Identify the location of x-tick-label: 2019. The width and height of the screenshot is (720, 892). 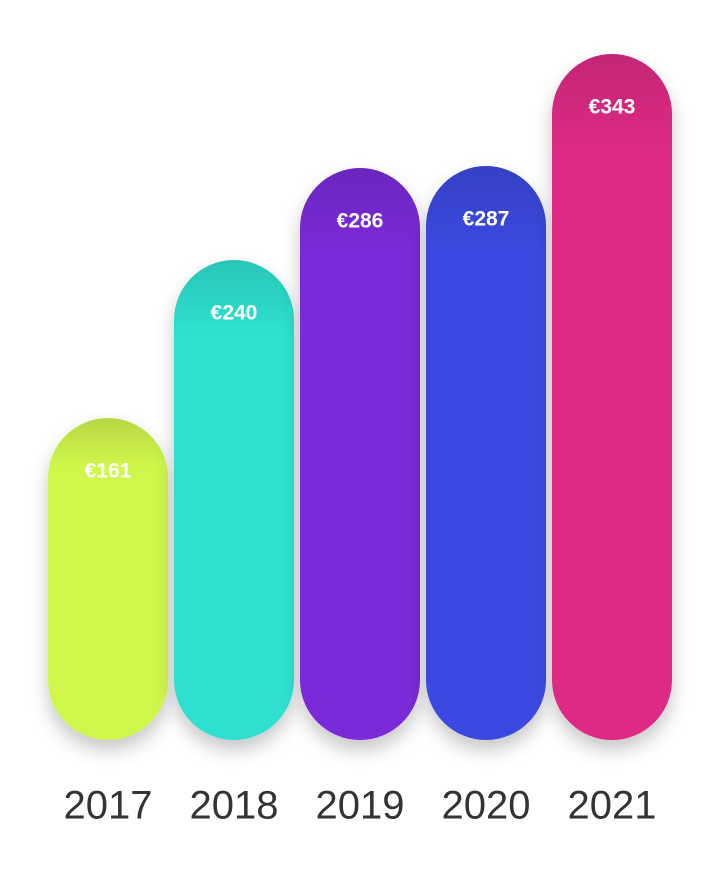
(360, 806).